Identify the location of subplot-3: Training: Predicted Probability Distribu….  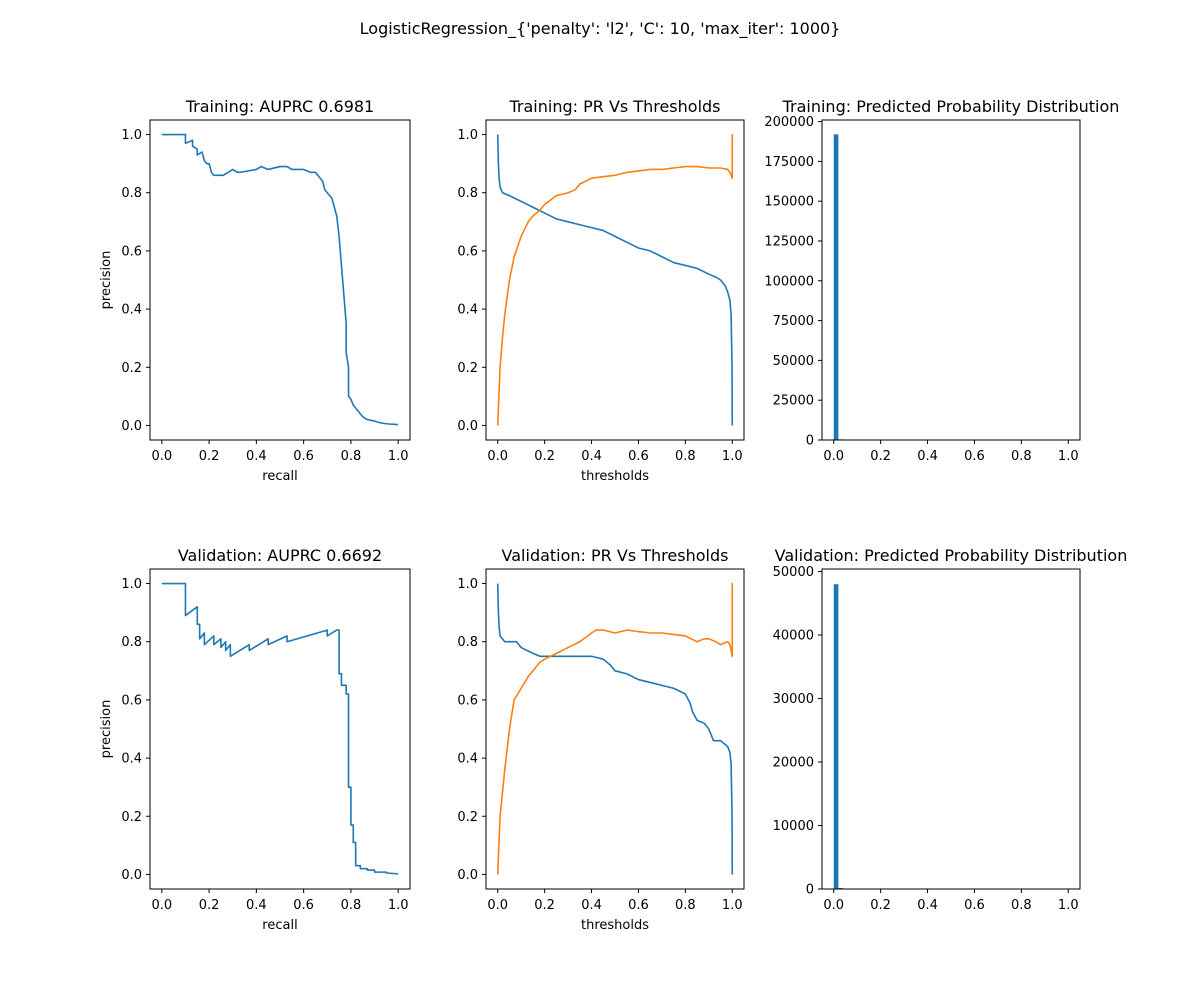
(941, 280).